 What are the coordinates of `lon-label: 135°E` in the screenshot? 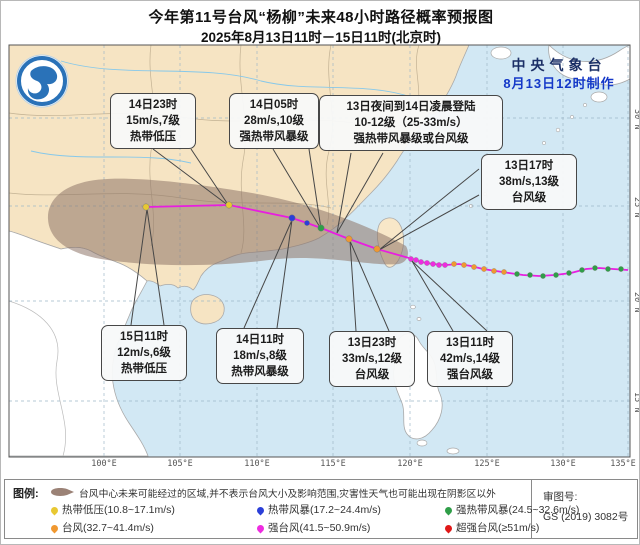 It's located at (623, 464).